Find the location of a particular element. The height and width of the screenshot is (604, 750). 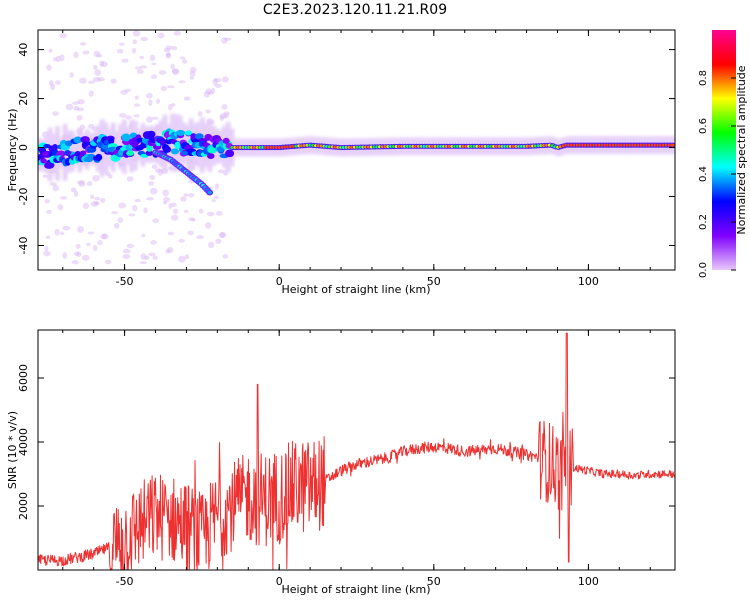

spectrogram-x-tick-label: 50 is located at coordinates (434, 281).